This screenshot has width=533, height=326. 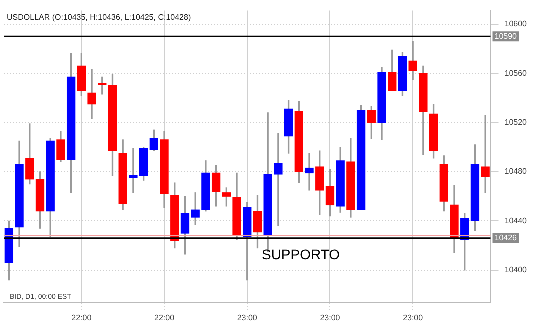 I want to click on annotation: SUPPORTO, so click(x=301, y=254).